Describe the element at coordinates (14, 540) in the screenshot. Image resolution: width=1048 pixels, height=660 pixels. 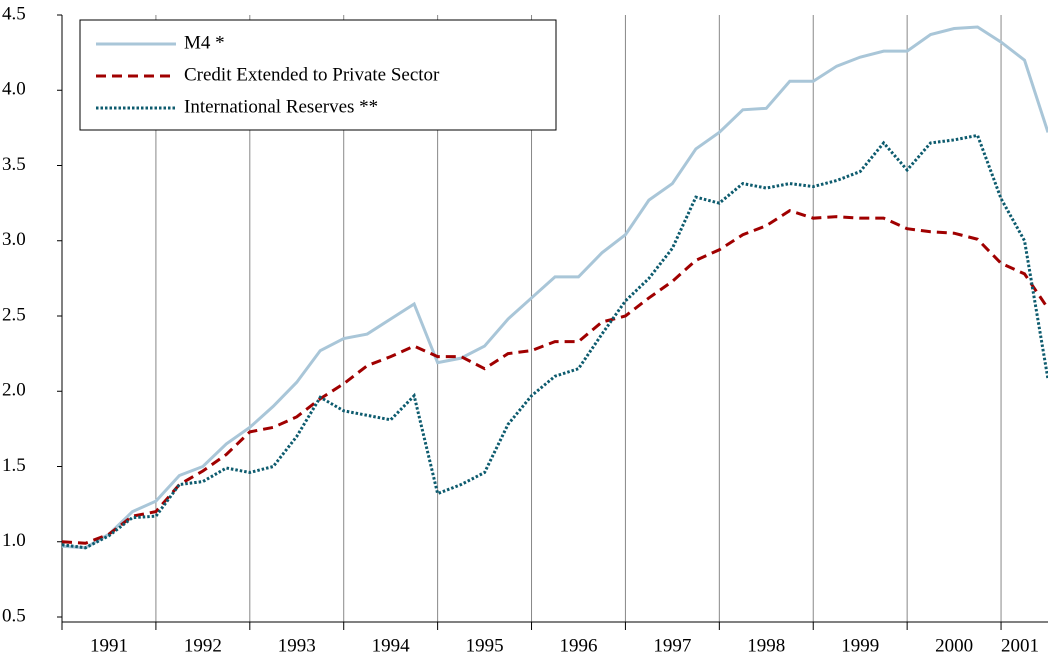
I see `y-tick-label: 1.0` at that location.